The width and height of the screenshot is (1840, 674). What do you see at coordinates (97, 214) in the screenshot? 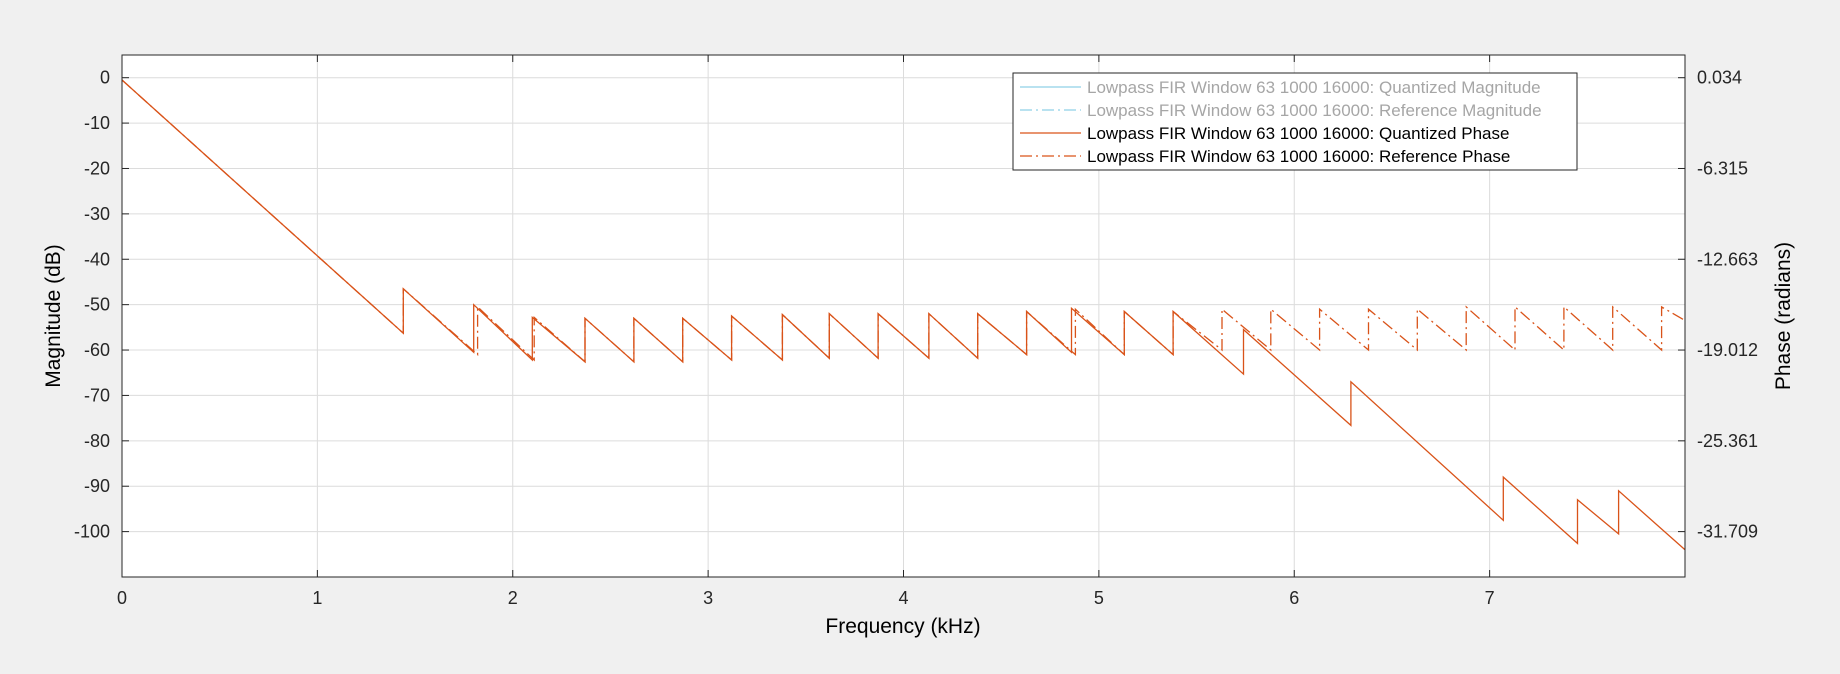
I see `y-tick-label-left: -30` at bounding box center [97, 214].